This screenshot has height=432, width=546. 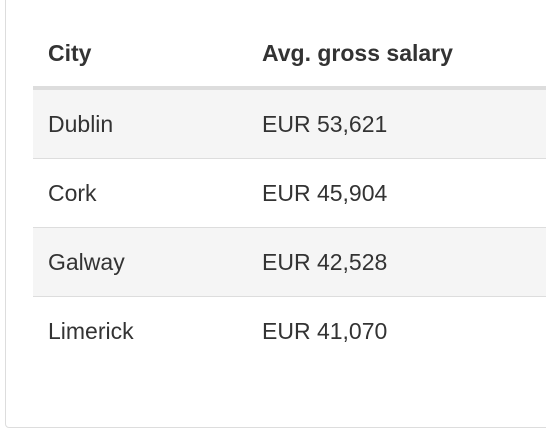 I want to click on city-cell: Dublin, so click(x=140, y=123).